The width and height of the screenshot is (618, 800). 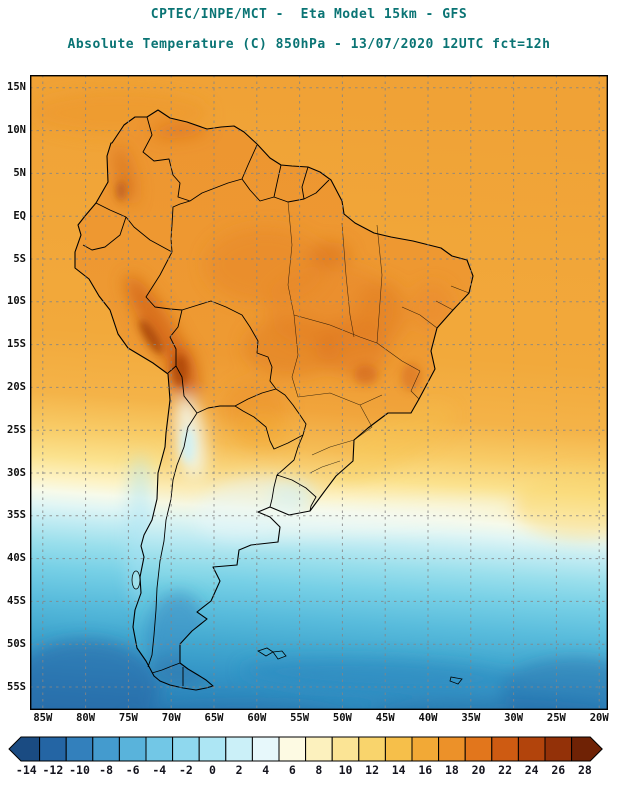 I want to click on lon-tick-label: 30W, so click(x=514, y=718).